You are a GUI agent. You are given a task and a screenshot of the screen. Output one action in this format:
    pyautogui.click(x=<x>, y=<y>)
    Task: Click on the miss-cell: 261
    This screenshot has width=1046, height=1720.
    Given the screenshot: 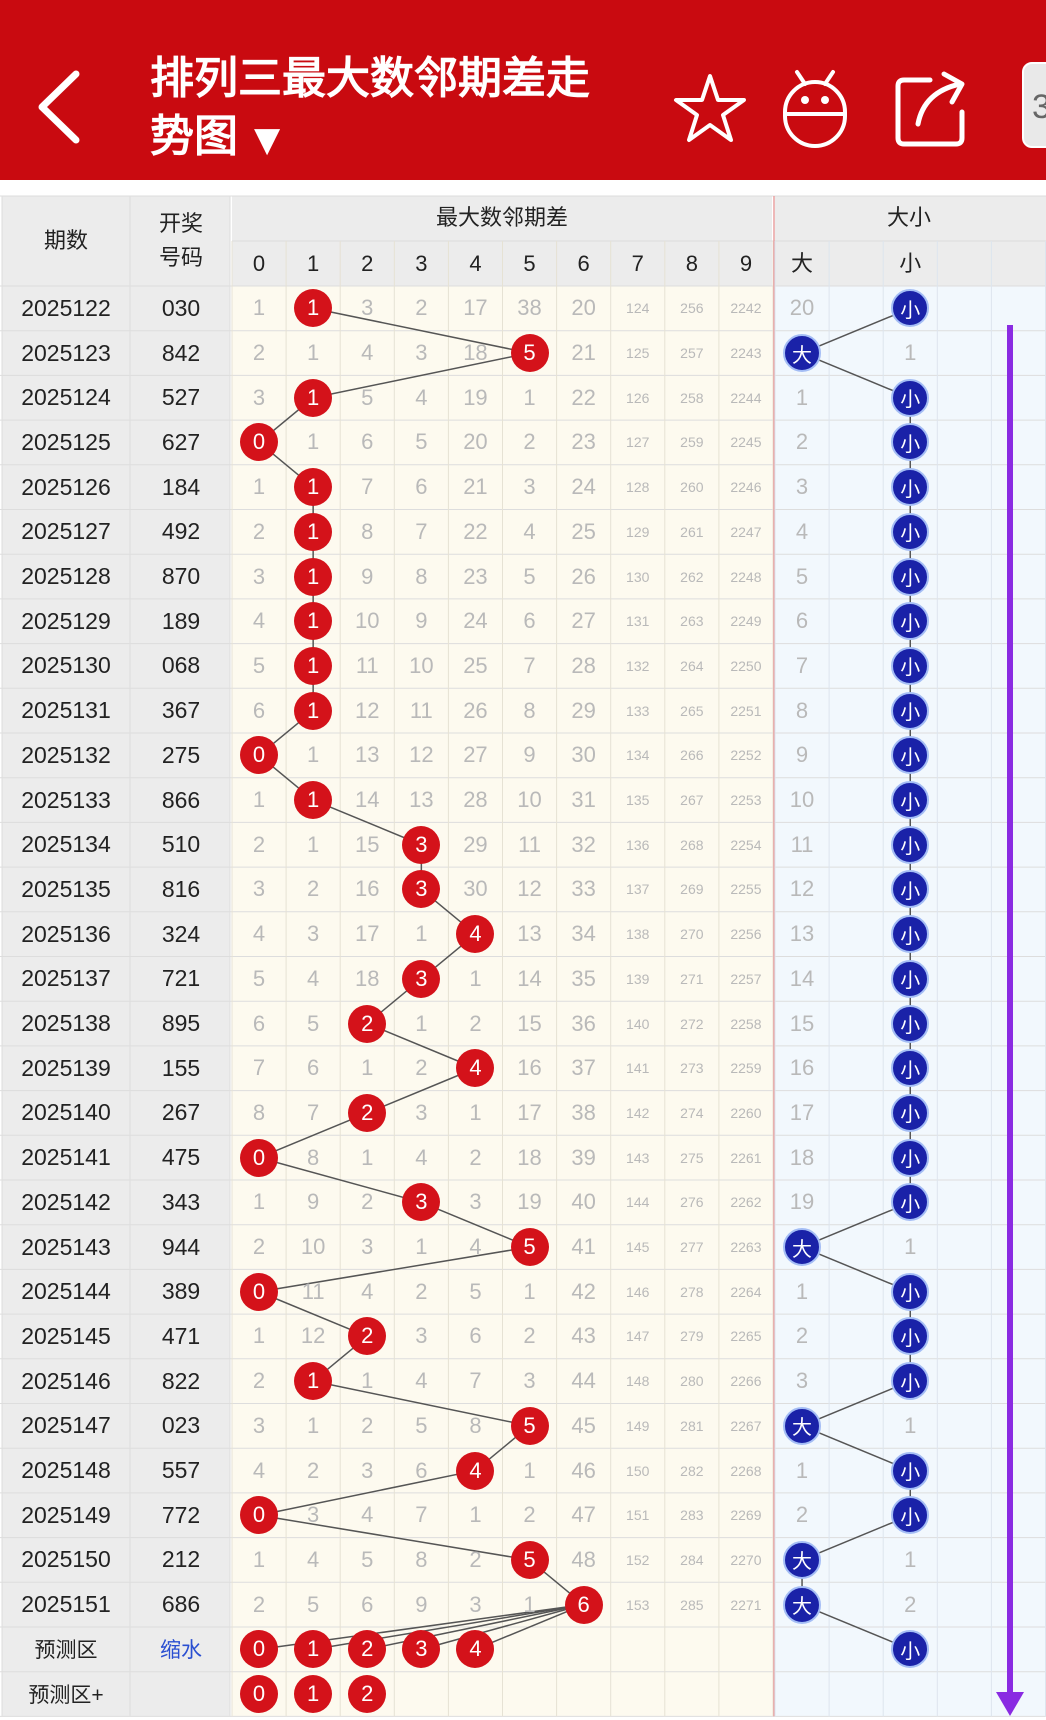 What is the action you would take?
    pyautogui.click(x=692, y=531)
    